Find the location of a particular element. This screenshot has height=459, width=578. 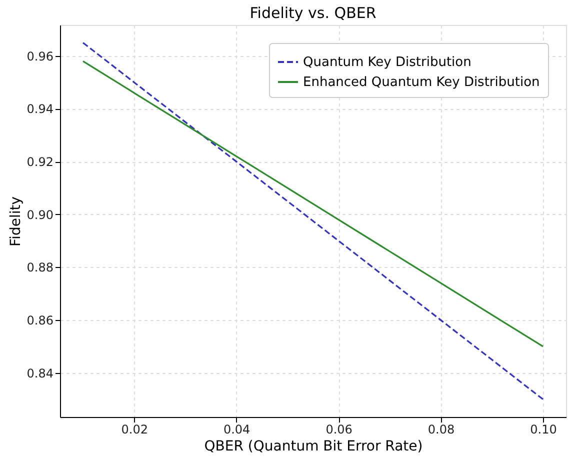

x-axis-title: QBER (Quantum Bit Error Rate) is located at coordinates (313, 446).